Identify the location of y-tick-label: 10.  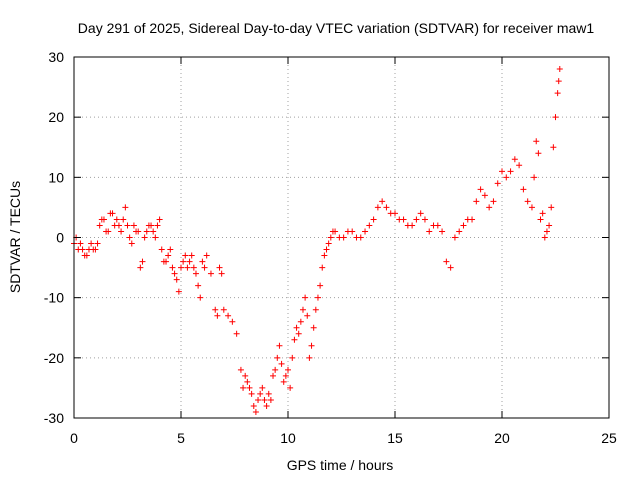
(56, 177).